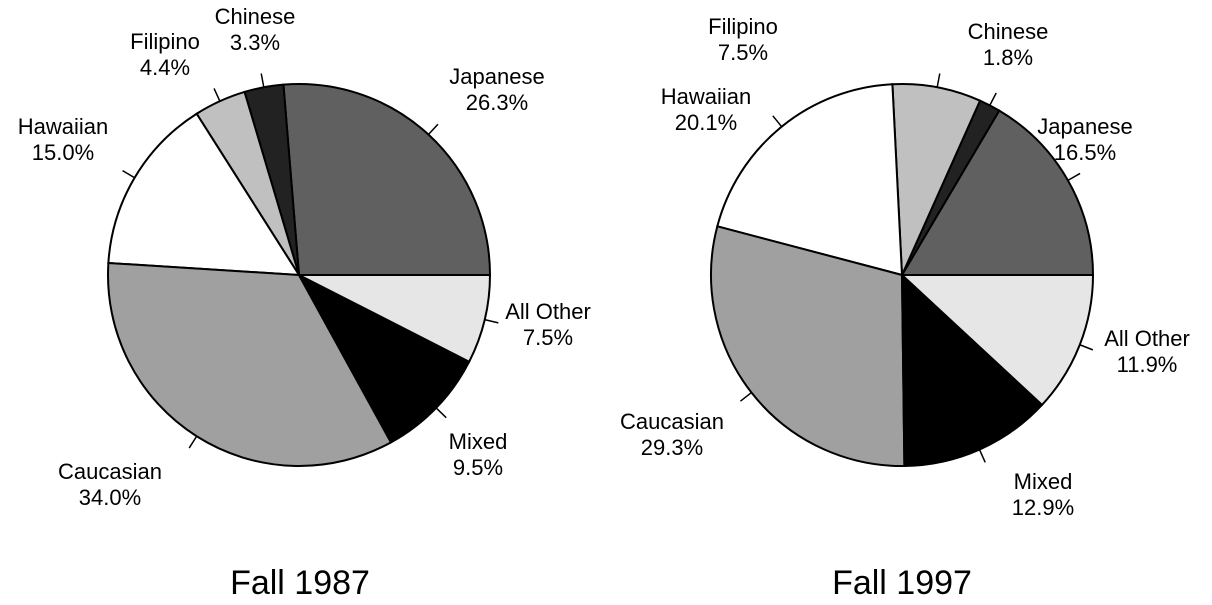  Describe the element at coordinates (63, 152) in the screenshot. I see `value-label: 15.0%` at that location.